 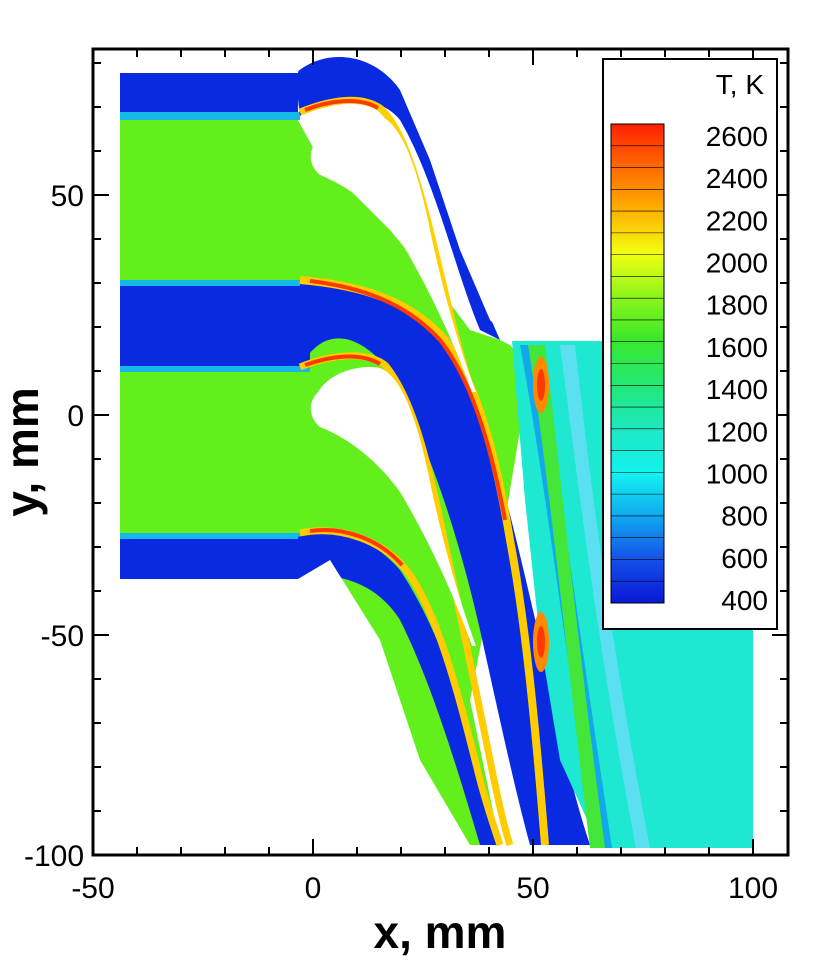 I want to click on legend-level-label: 1000, so click(x=737, y=473).